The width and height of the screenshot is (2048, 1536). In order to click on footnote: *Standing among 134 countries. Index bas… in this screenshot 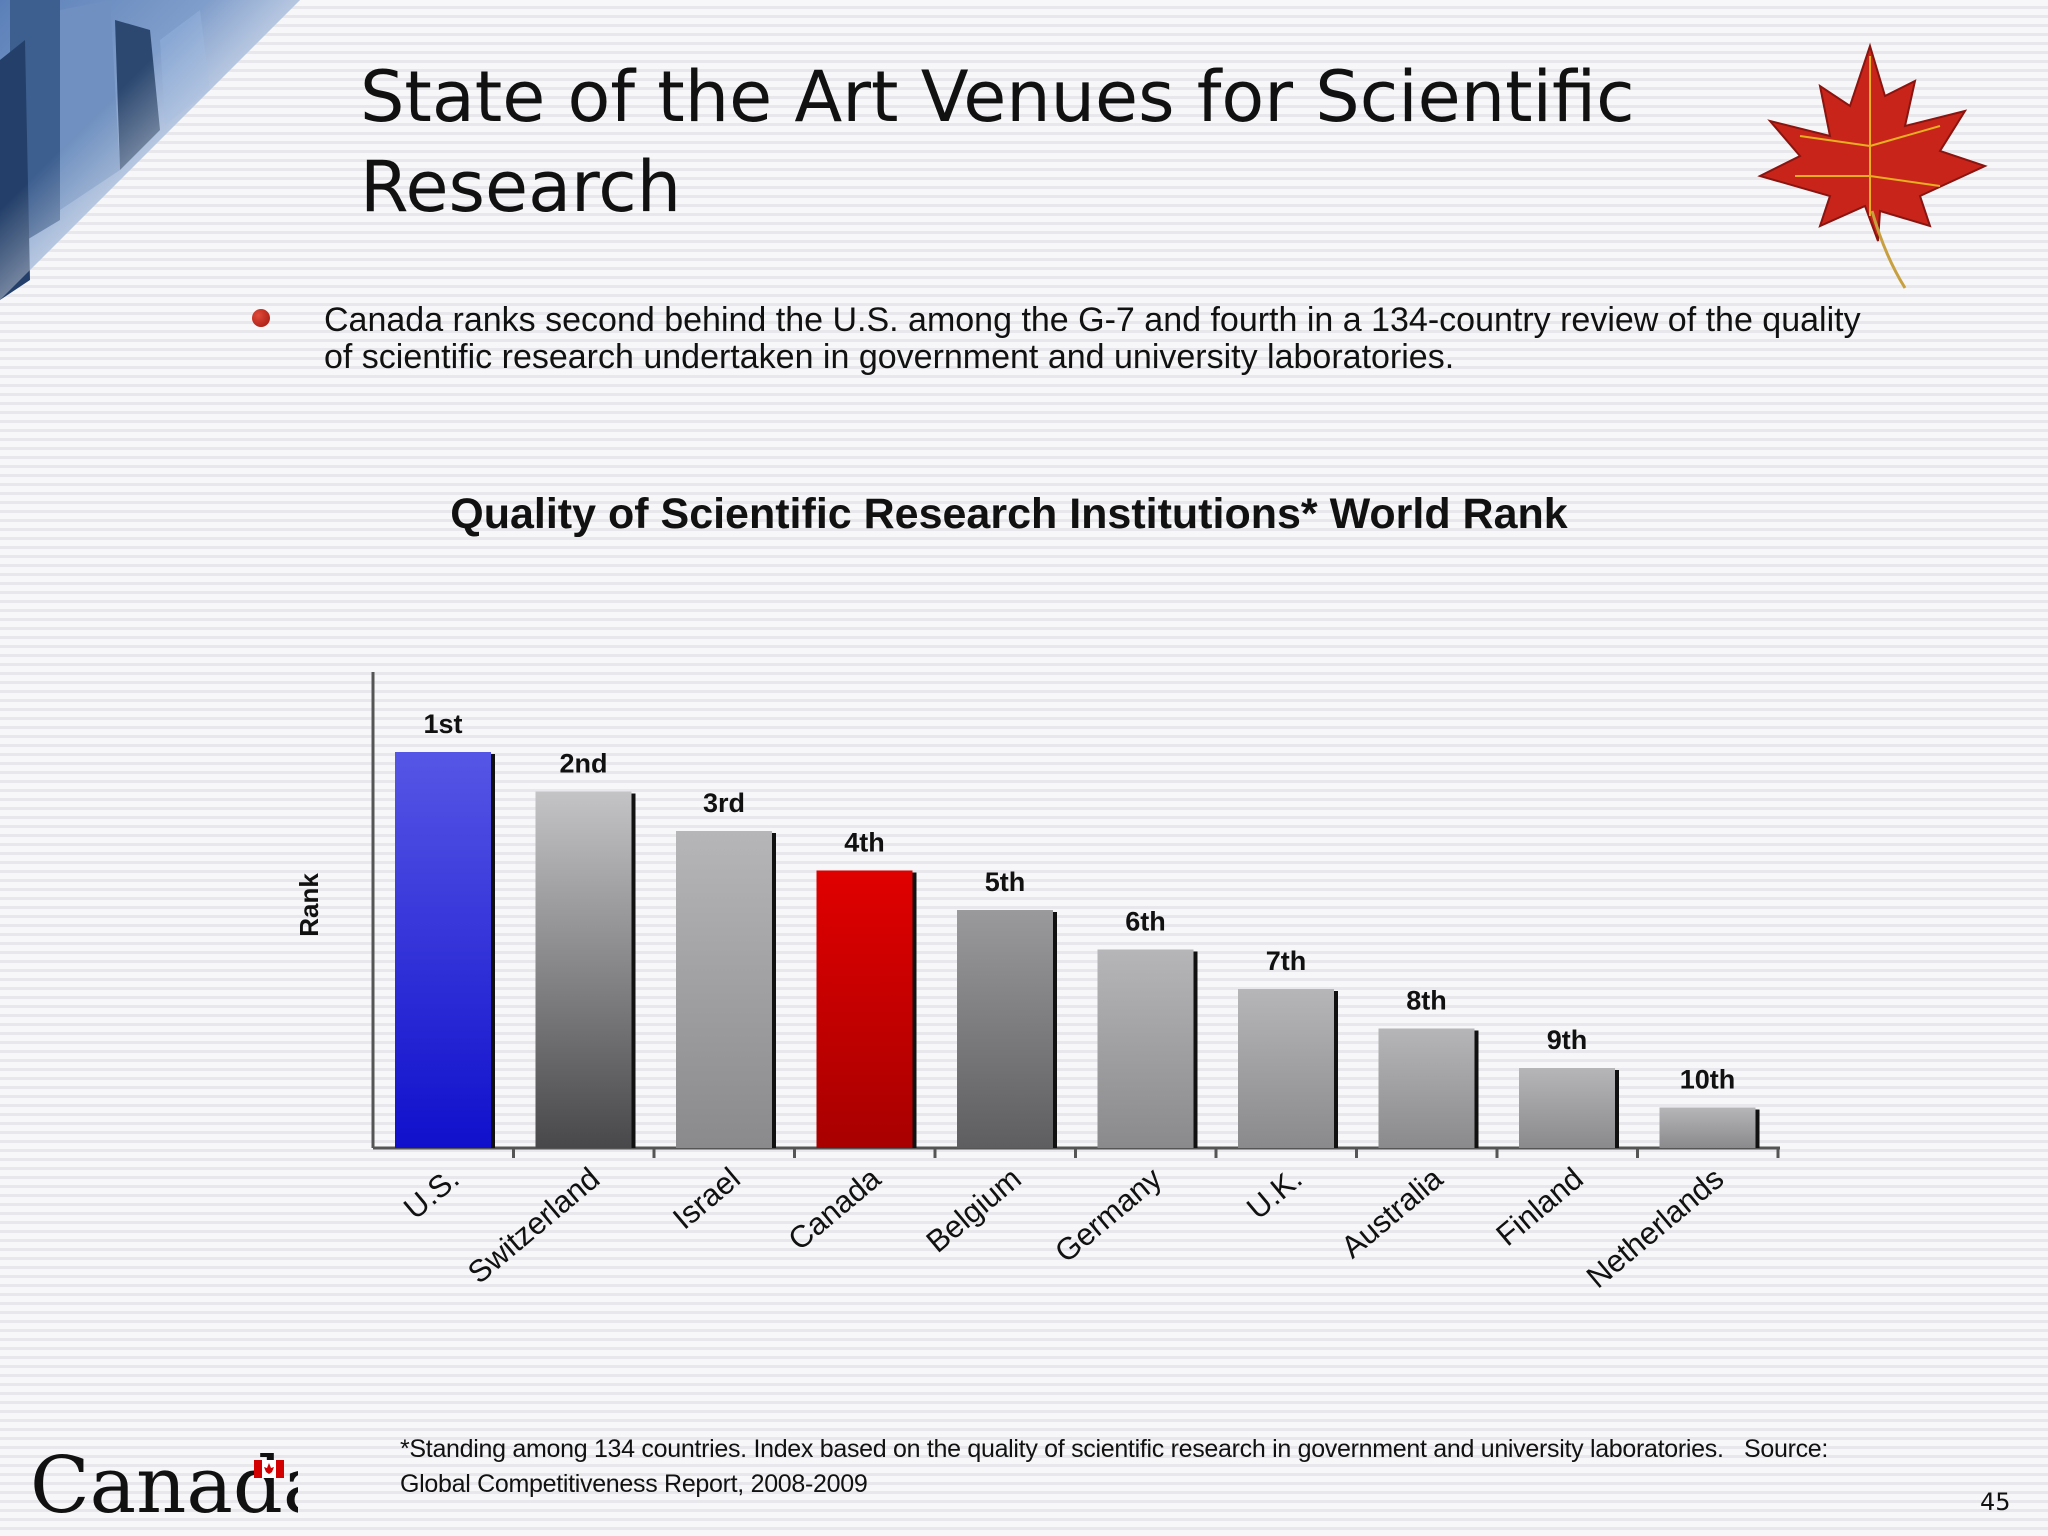, I will do `click(1140, 1467)`.